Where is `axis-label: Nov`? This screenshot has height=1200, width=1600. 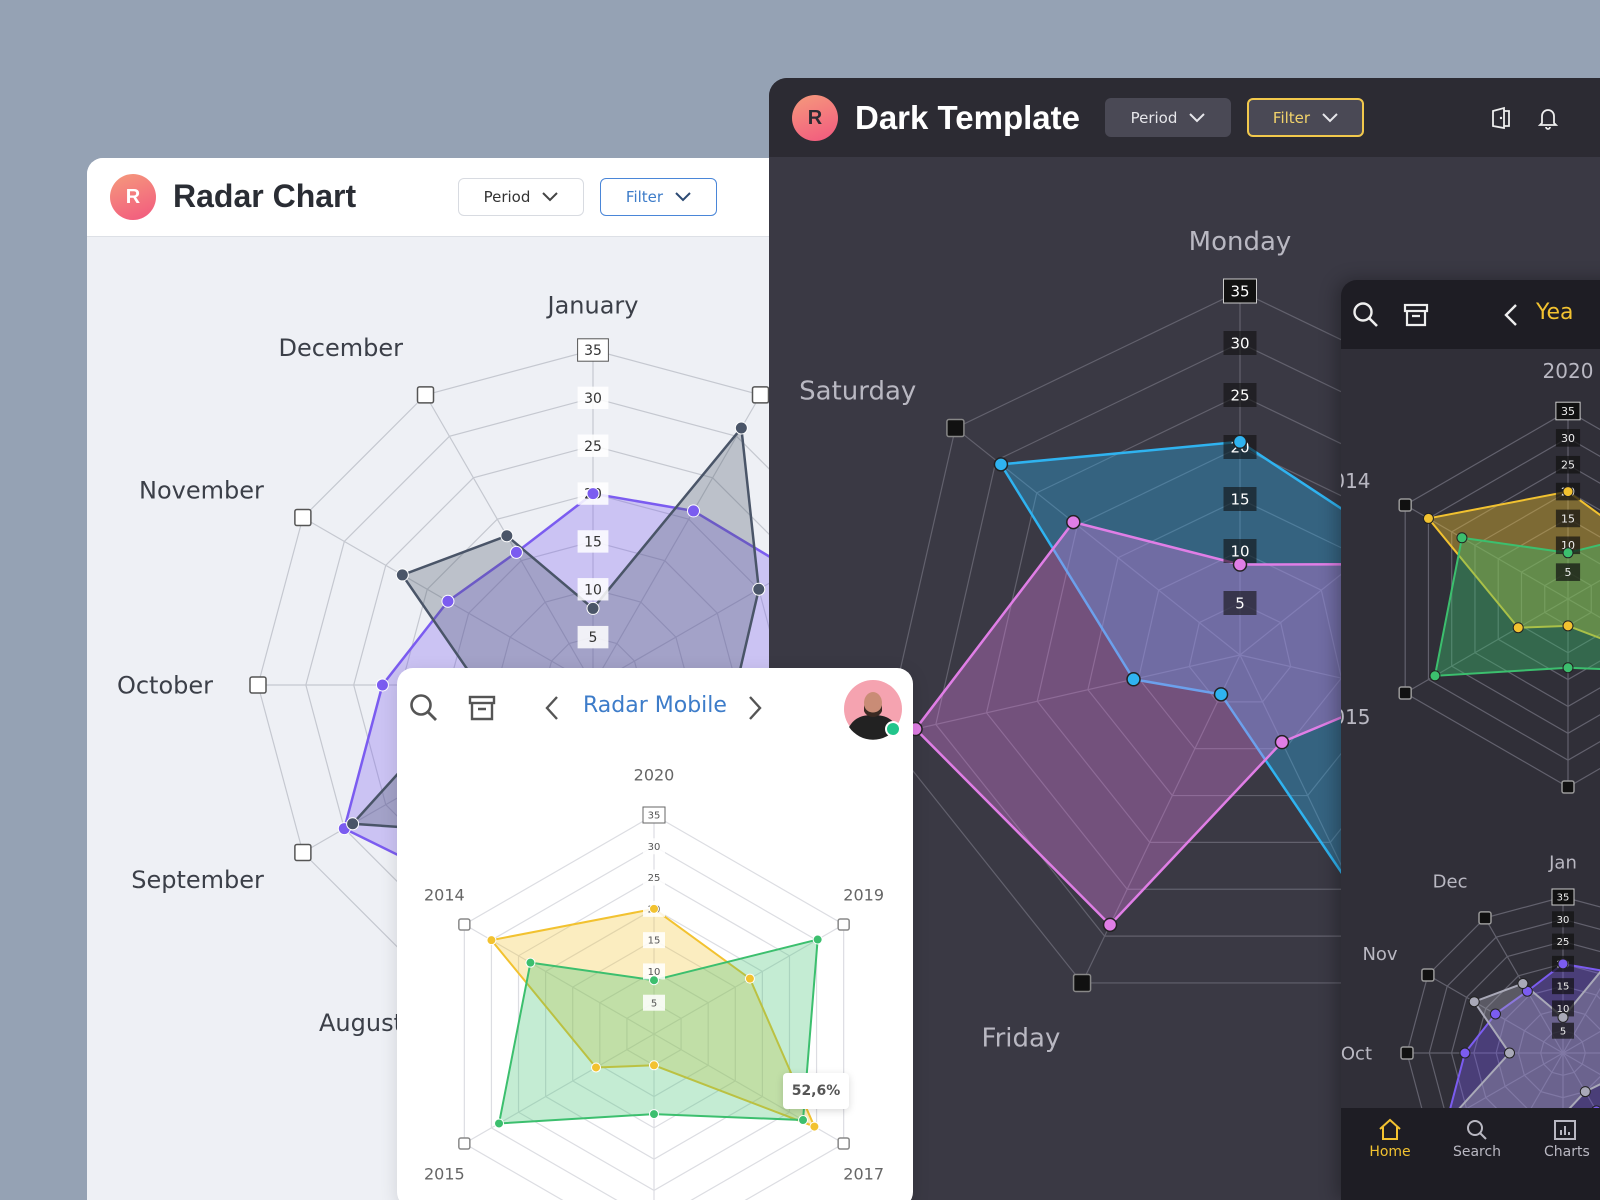
axis-label: Nov is located at coordinates (1379, 954).